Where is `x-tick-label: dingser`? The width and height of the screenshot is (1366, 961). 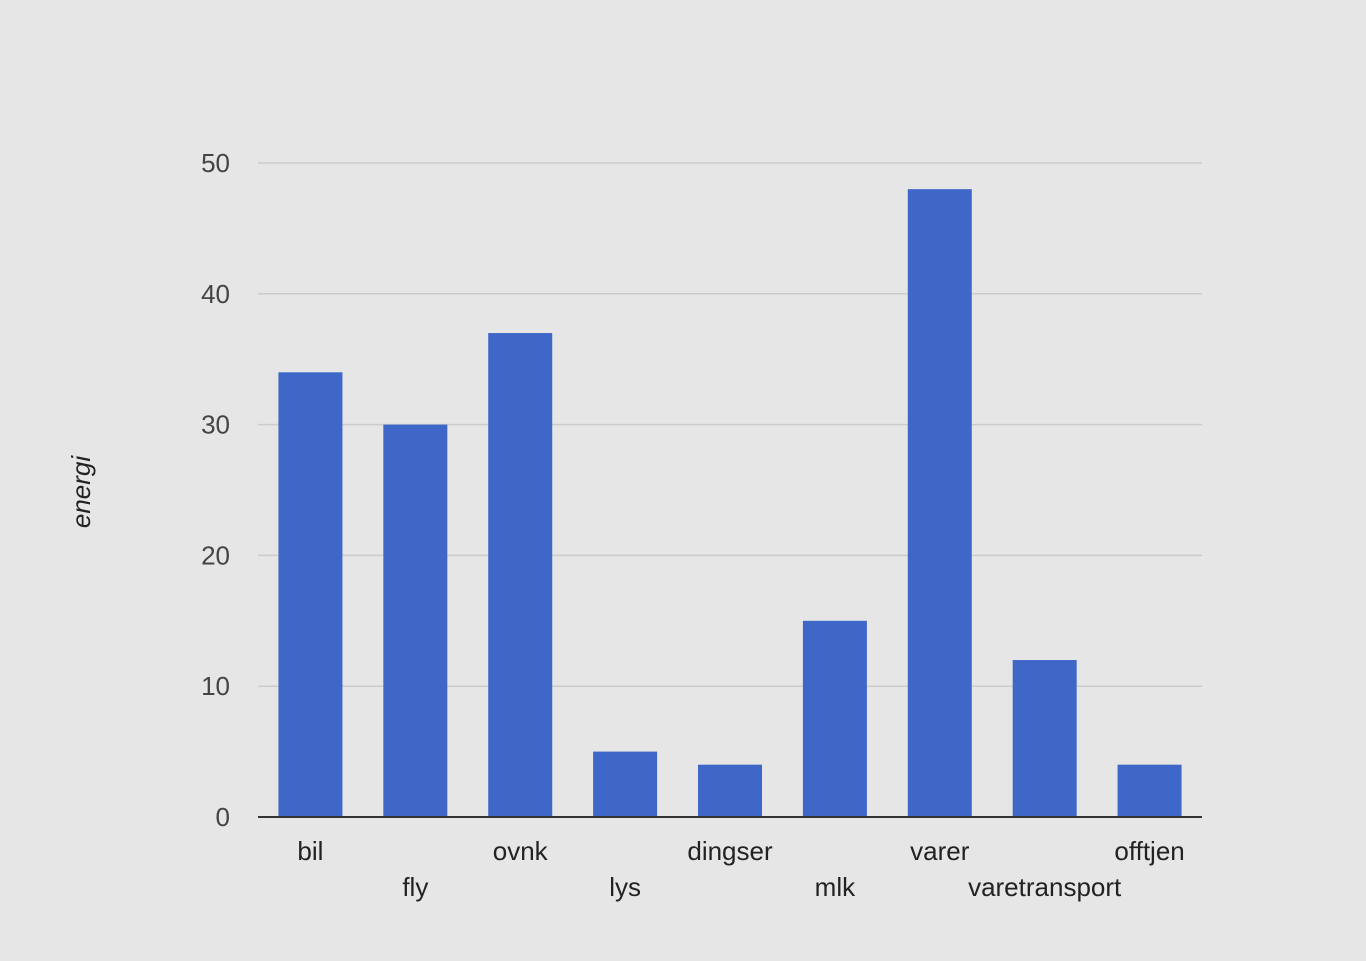 x-tick-label: dingser is located at coordinates (730, 851).